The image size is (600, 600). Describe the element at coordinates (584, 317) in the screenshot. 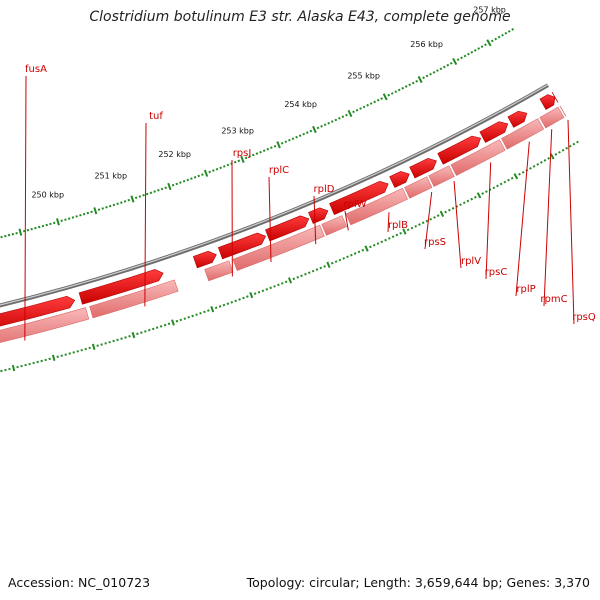

I see `gene-label: rpsQ` at that location.